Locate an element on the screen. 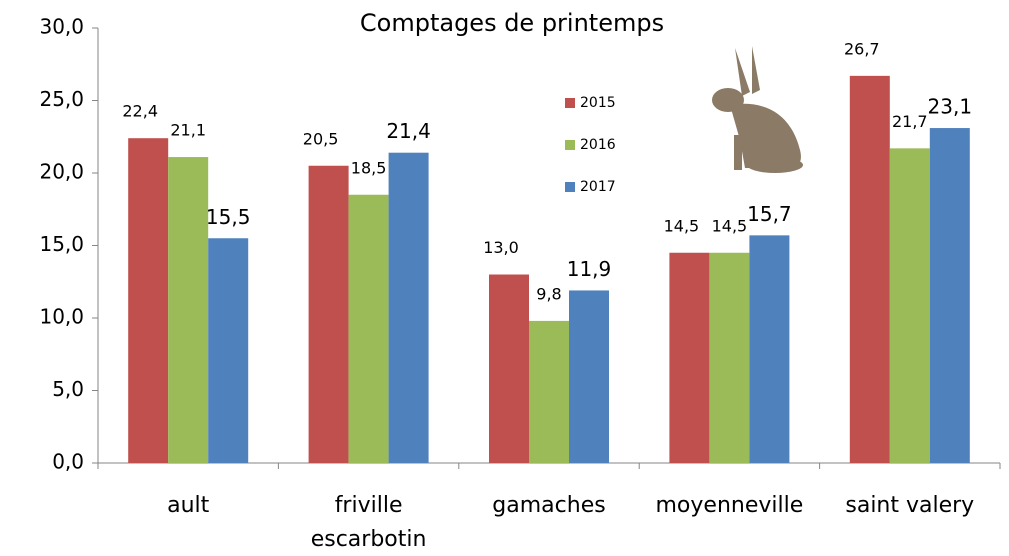  x-tick-label: ault is located at coordinates (188, 505).